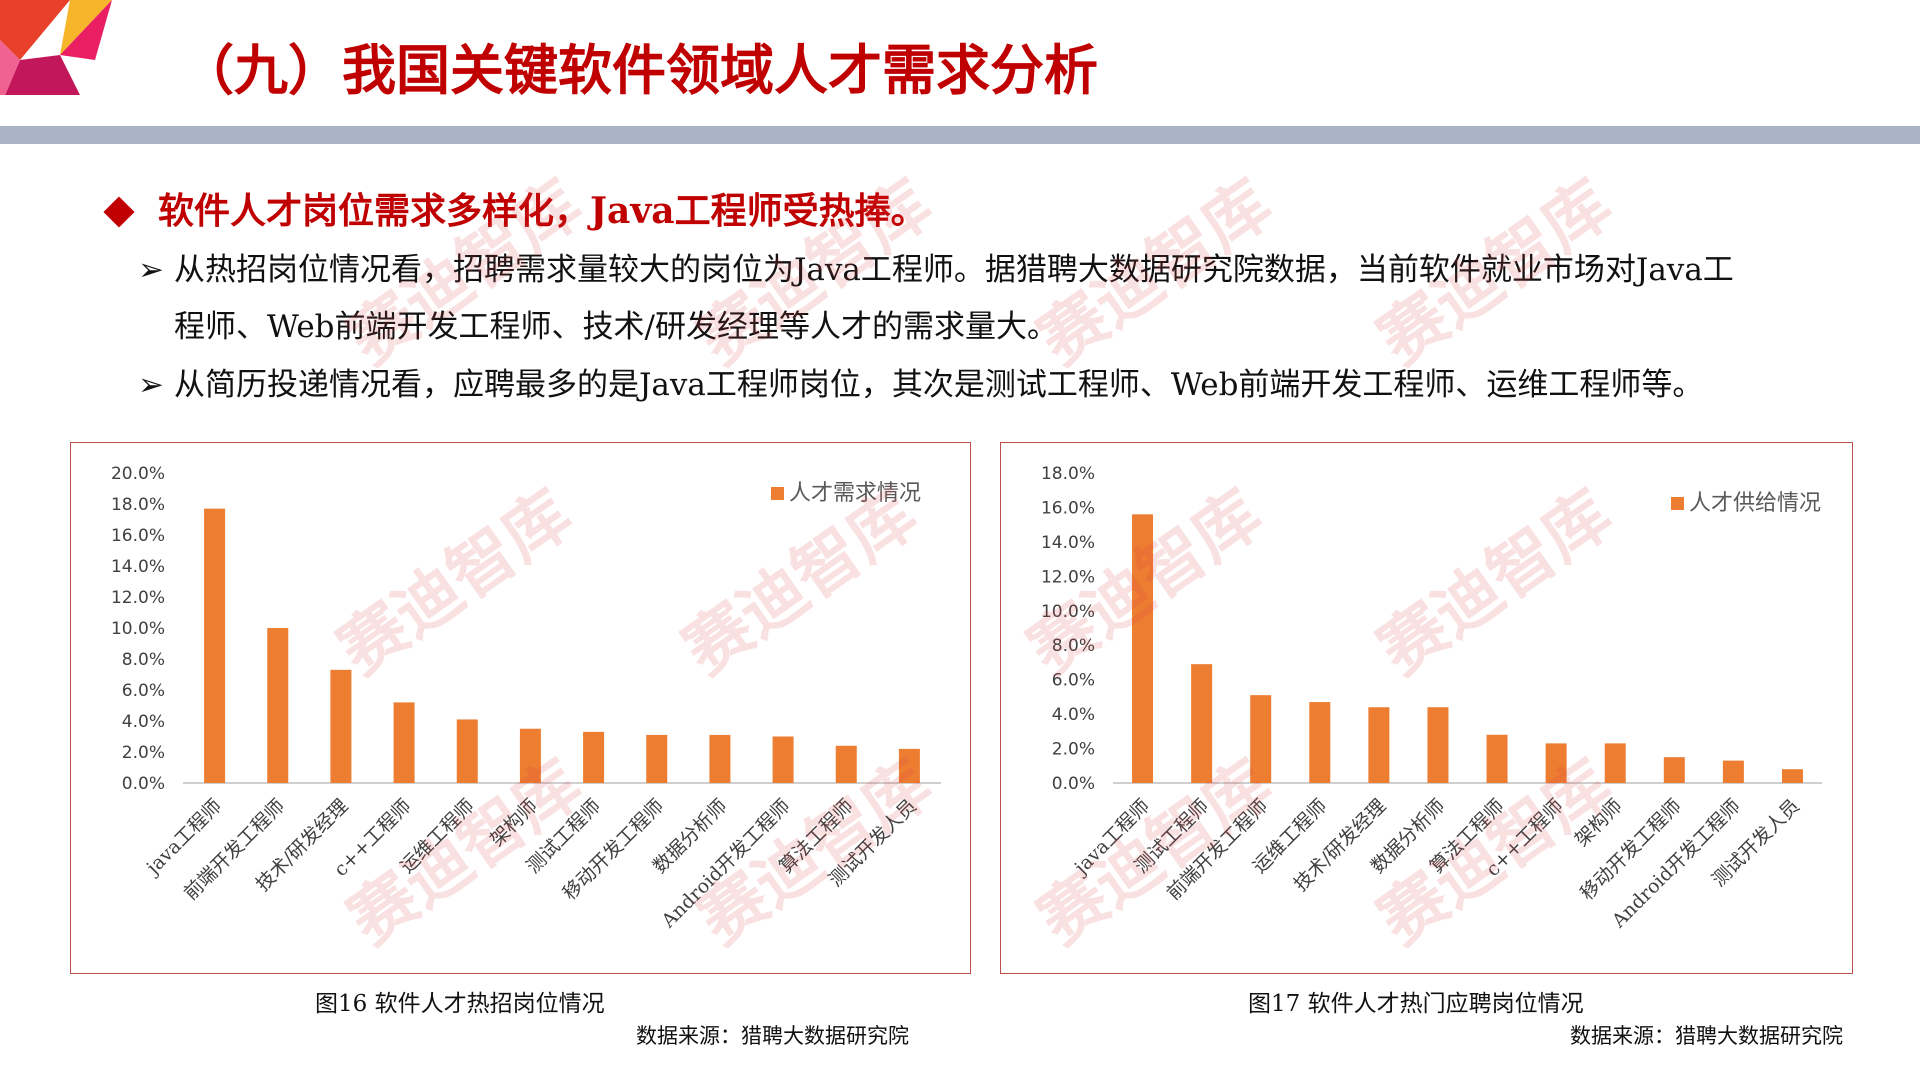 This screenshot has height=1080, width=1920. Describe the element at coordinates (1416, 1004) in the screenshot. I see `chart-2-caption: 图17 软件人才热门应聘岗位情况` at that location.